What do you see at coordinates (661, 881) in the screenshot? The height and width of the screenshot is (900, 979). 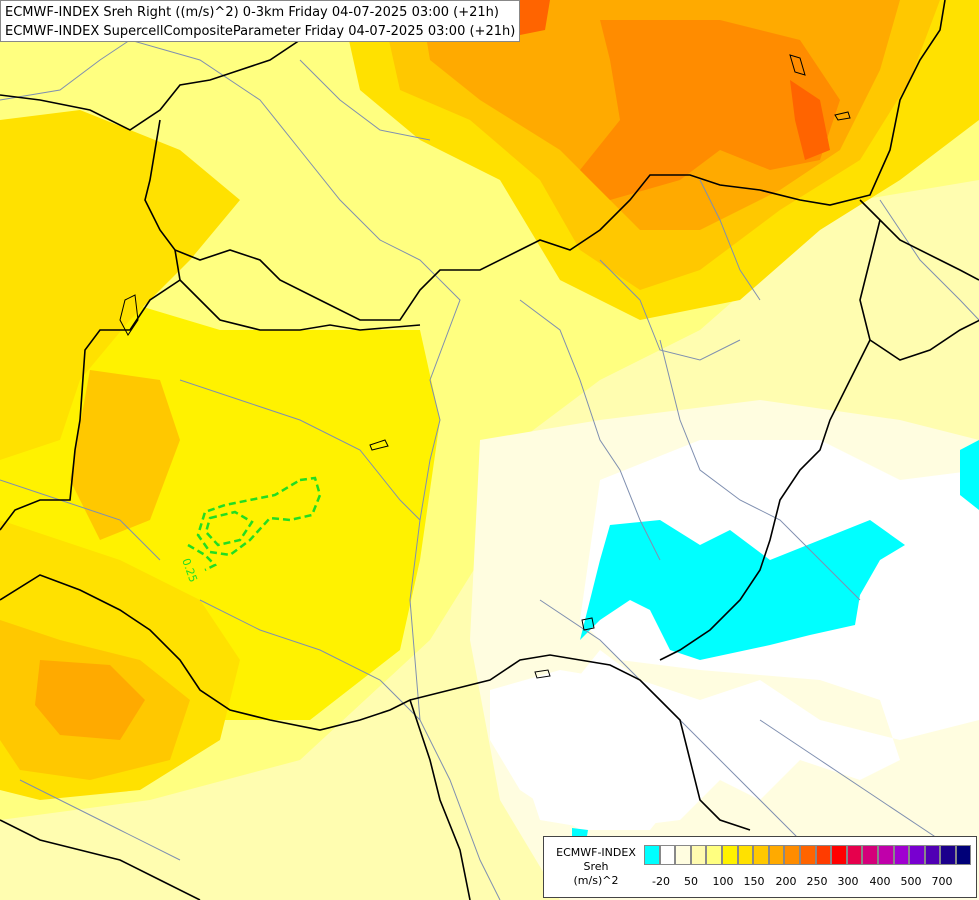 I see `legend-tick-label: -20` at bounding box center [661, 881].